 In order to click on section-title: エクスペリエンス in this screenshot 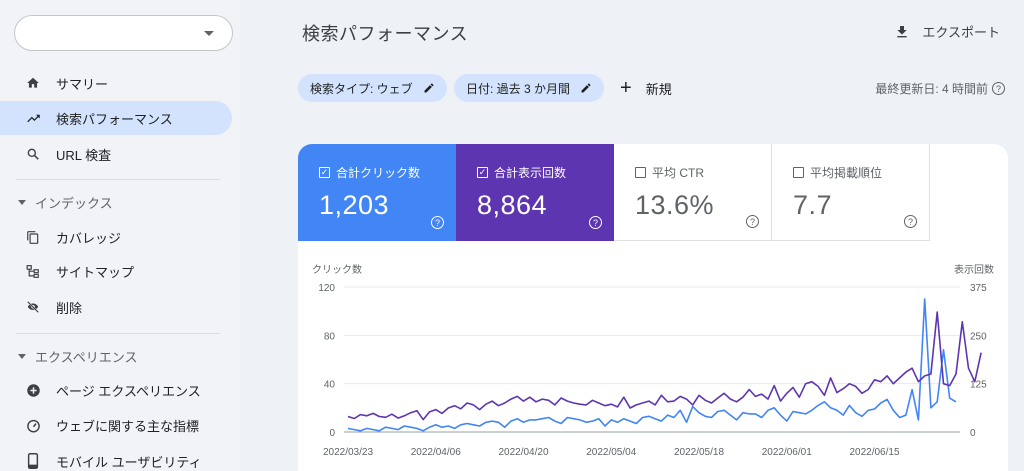, I will do `click(86, 357)`.